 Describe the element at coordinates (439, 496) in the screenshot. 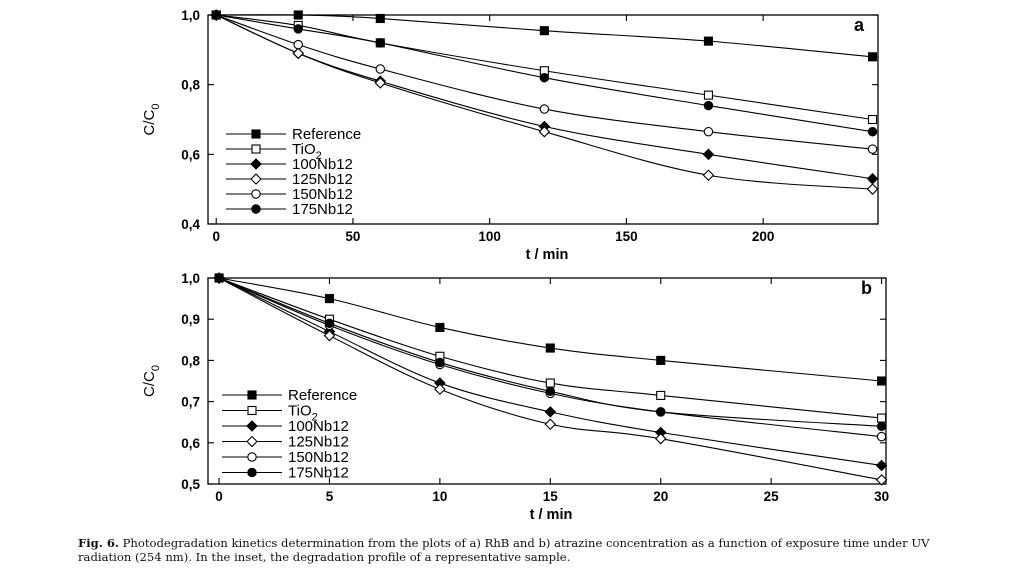

I see `panel-b-xtick-label: 10` at that location.